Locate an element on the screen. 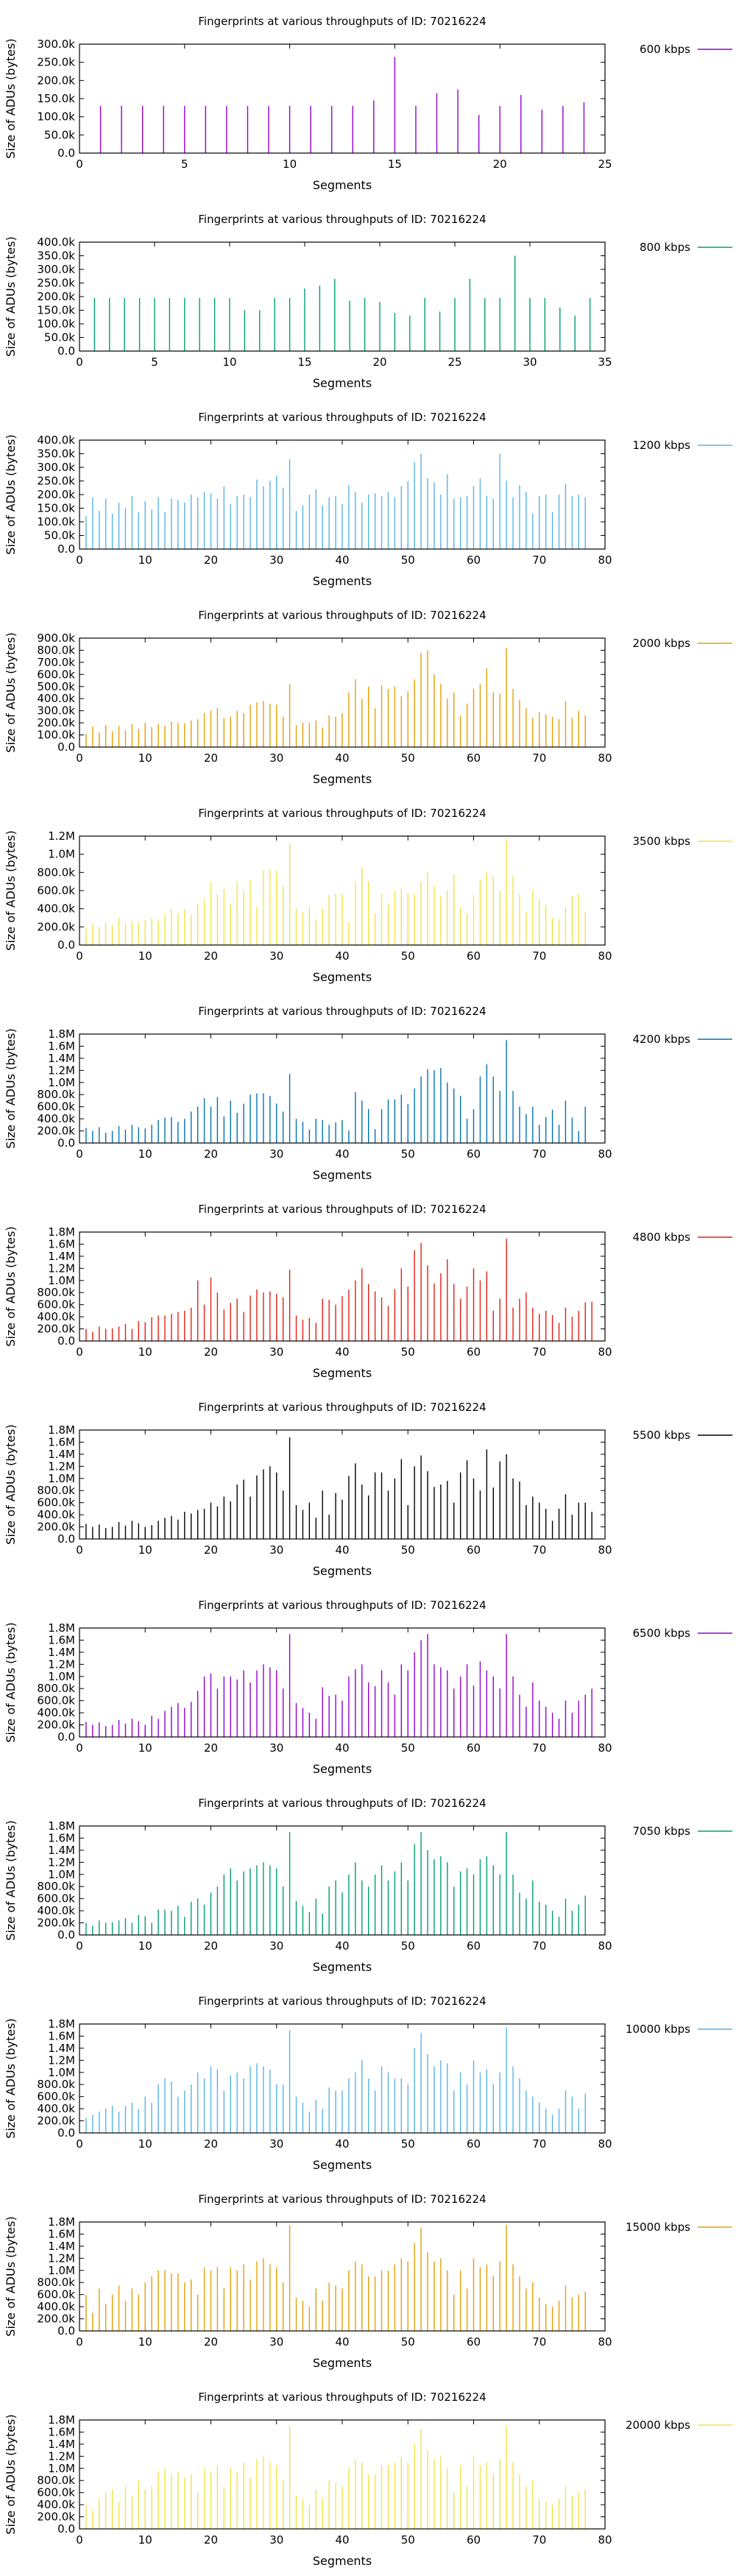 Image resolution: width=736 pixels, height=2576 pixels. y-tick-label: 300.0k is located at coordinates (56, 44).